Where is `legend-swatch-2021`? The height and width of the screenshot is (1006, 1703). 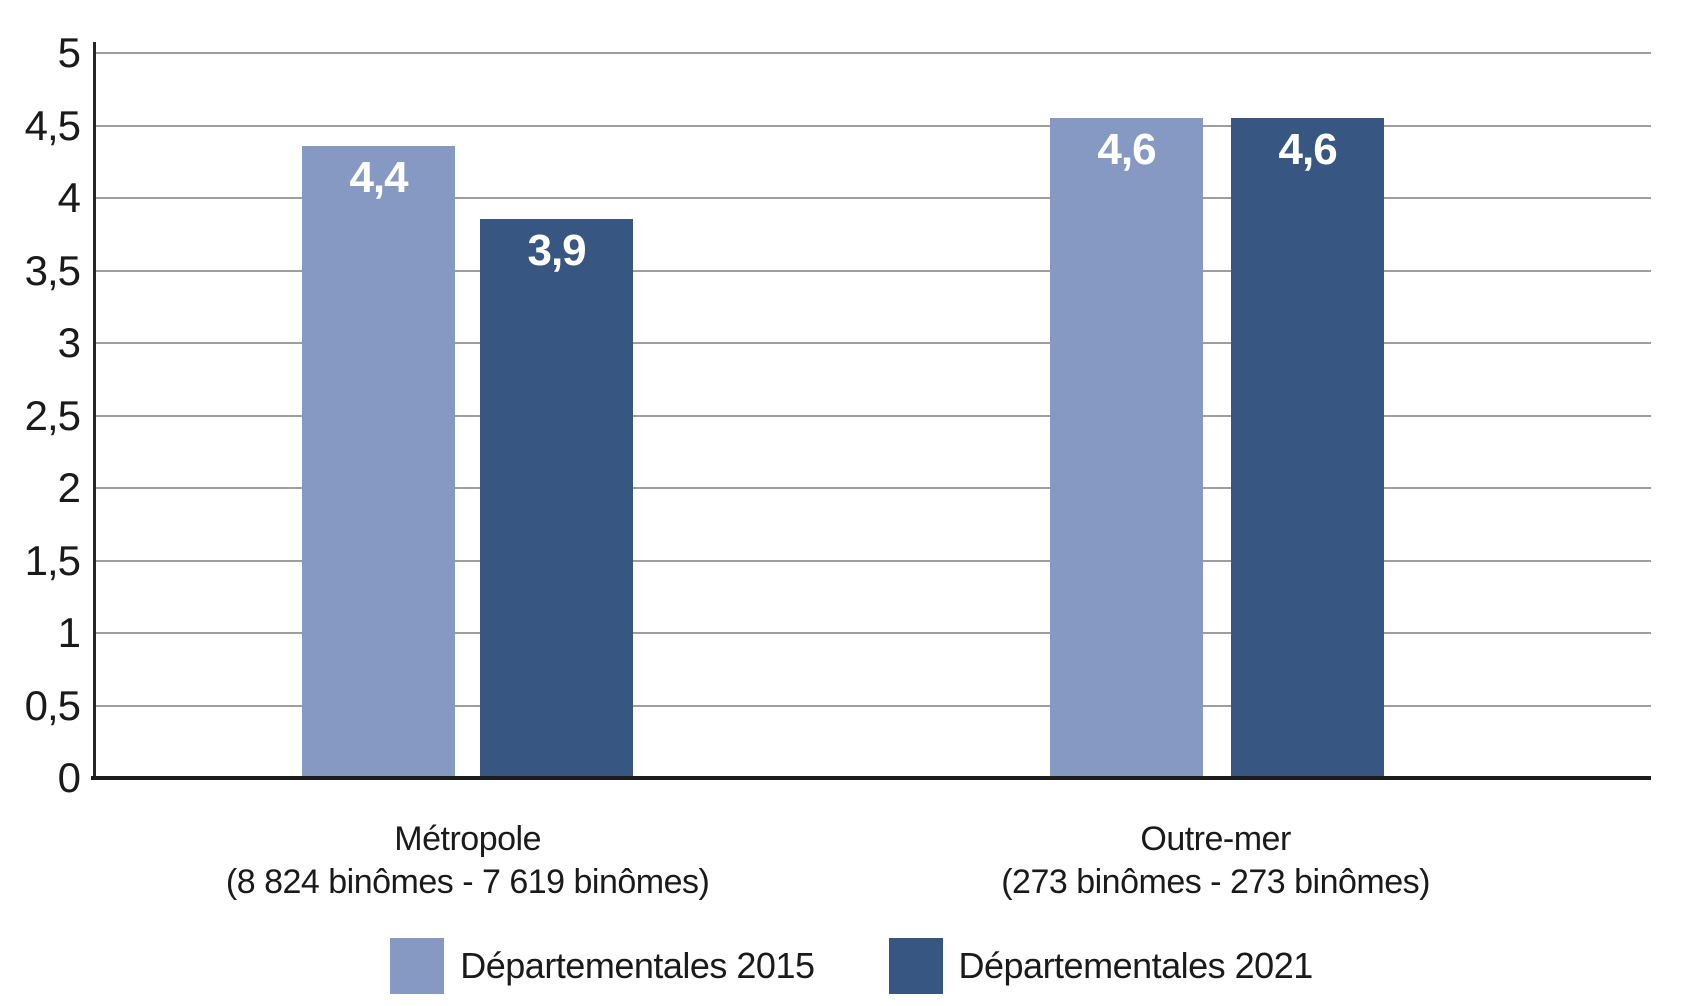
legend-swatch-2021 is located at coordinates (915, 966).